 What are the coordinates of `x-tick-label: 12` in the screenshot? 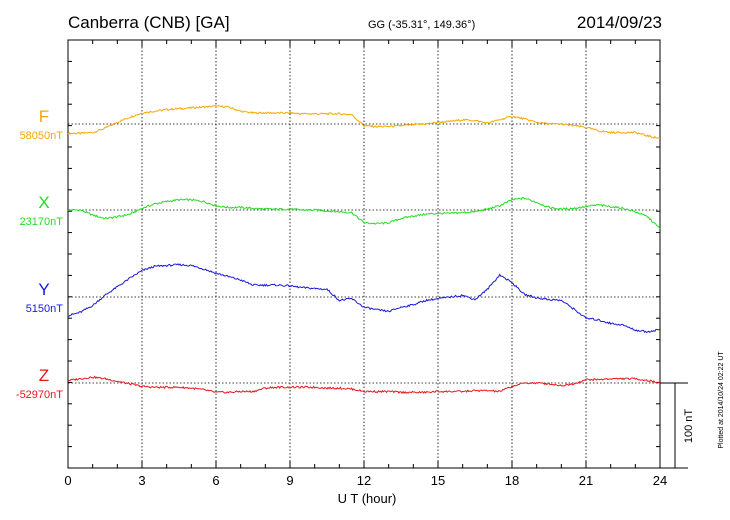 It's located at (364, 480).